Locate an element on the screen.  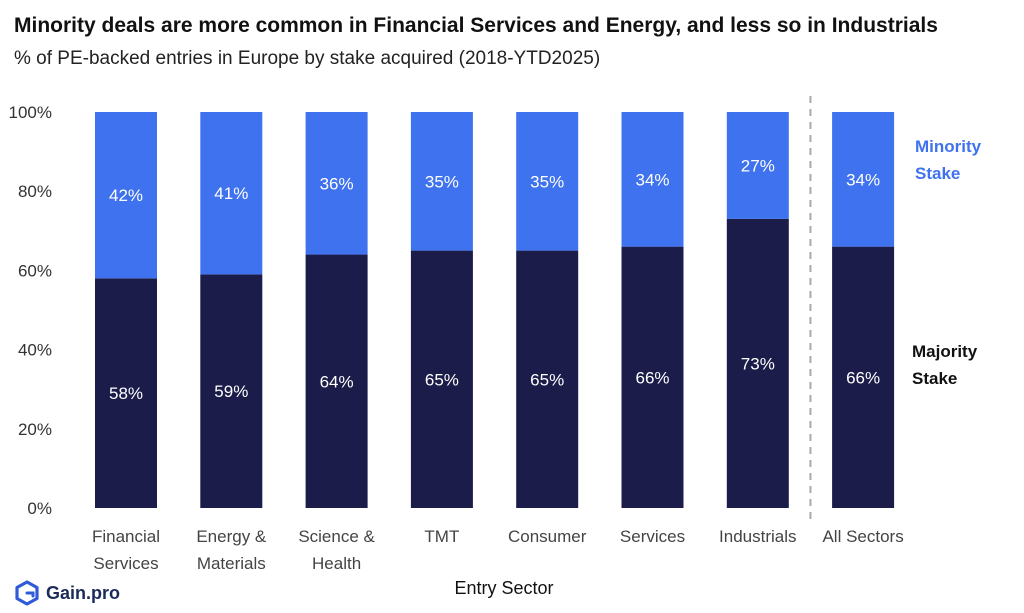
brand-name: Gain.pro is located at coordinates (83, 592).